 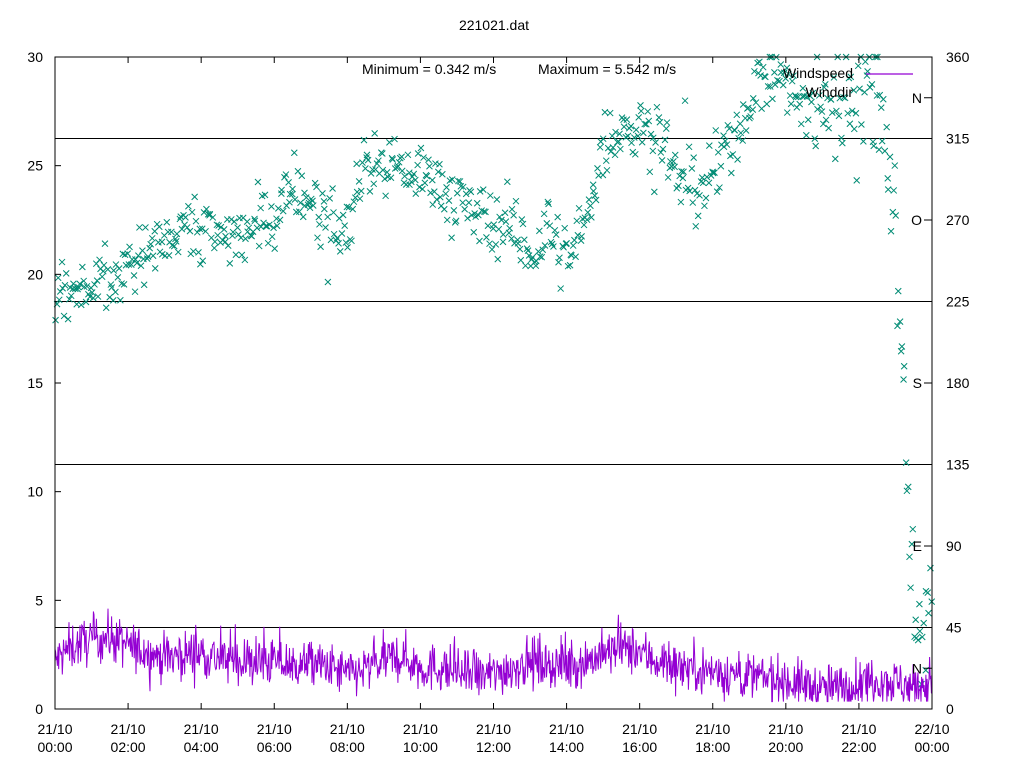 What do you see at coordinates (958, 220) in the screenshot?
I see `y-right-tick-label: 270` at bounding box center [958, 220].